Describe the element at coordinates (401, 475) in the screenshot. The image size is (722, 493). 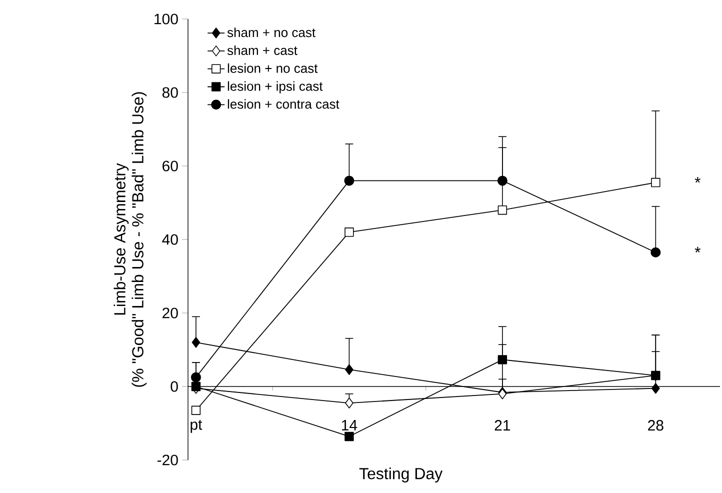
I see `x-axis-title: Testing Day` at that location.